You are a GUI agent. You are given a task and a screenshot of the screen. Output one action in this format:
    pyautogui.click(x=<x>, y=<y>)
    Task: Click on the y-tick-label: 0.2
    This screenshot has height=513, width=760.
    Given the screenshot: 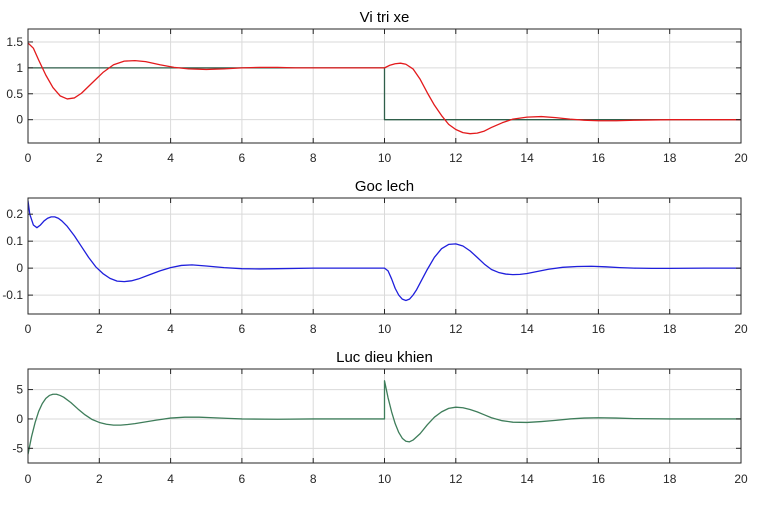 What is the action you would take?
    pyautogui.click(x=14, y=214)
    